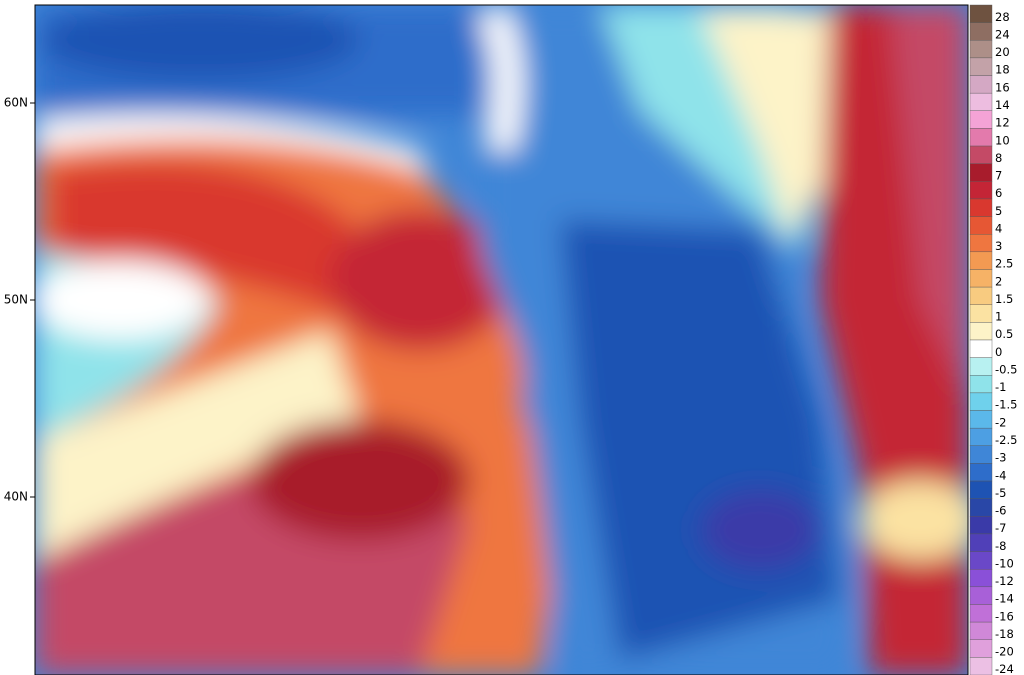 The width and height of the screenshot is (1024, 675). I want to click on legend-label: 14, so click(1002, 105).